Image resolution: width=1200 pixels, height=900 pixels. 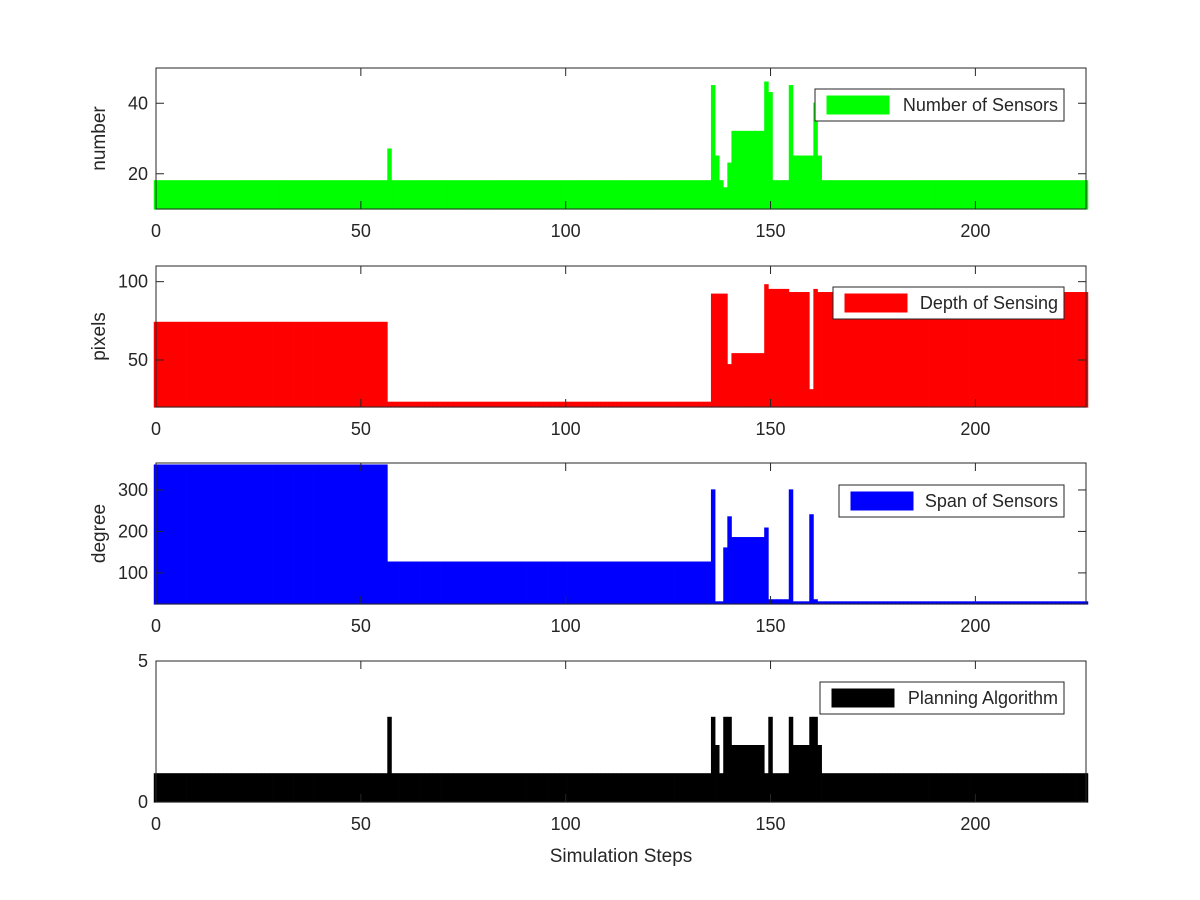 What do you see at coordinates (143, 802) in the screenshot?
I see `y-tick-label: 0` at bounding box center [143, 802].